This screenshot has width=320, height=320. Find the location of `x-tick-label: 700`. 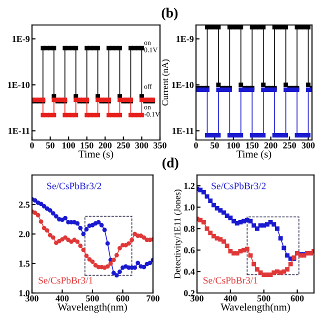

x-tick-label: 700 is located at coordinates (153, 298).